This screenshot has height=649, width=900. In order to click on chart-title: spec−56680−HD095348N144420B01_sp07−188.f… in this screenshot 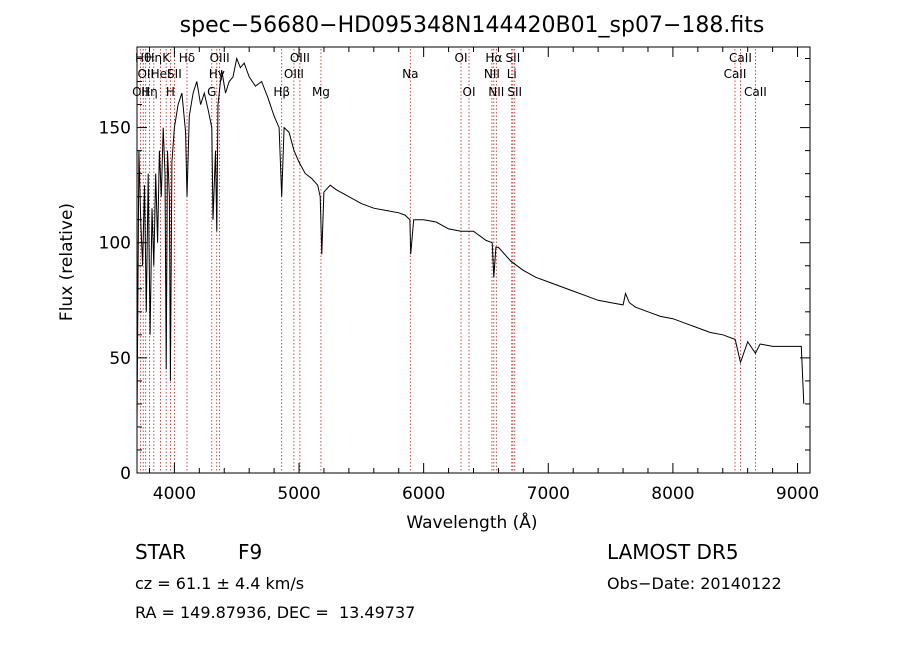, I will do `click(472, 25)`.